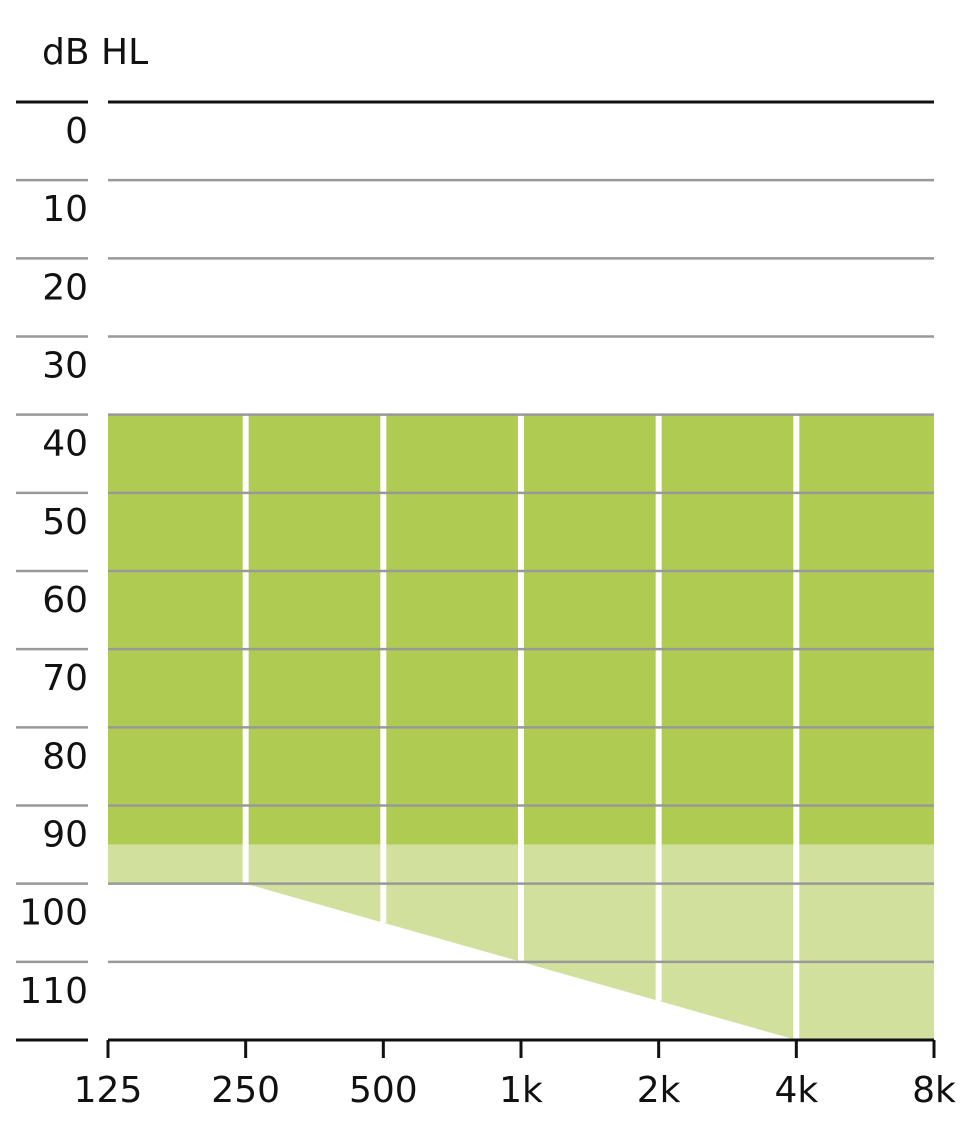 Image resolution: width=976 pixels, height=1128 pixels. I want to click on x-tick-label: 4k, so click(796, 1090).